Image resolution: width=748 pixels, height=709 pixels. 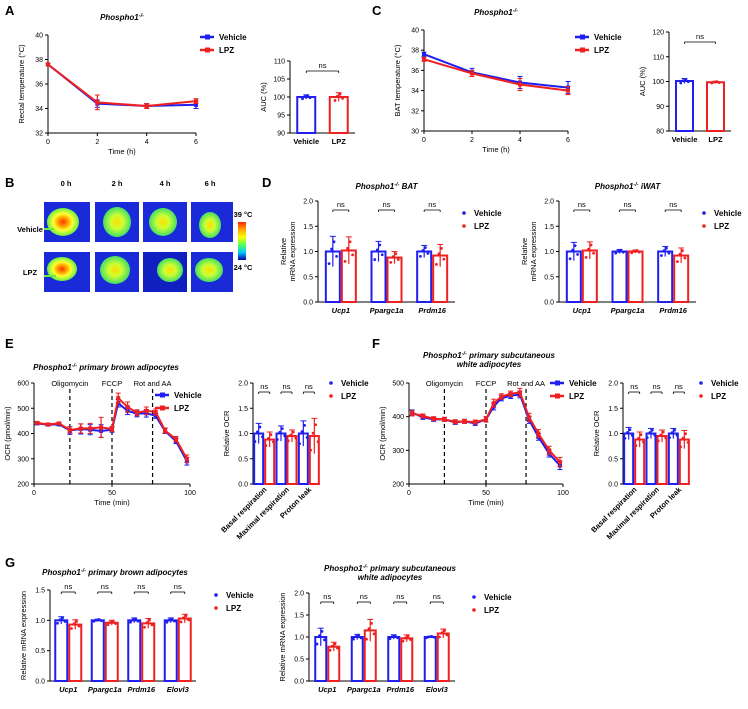 I want to click on x-tick-label: 50, so click(x=486, y=493).